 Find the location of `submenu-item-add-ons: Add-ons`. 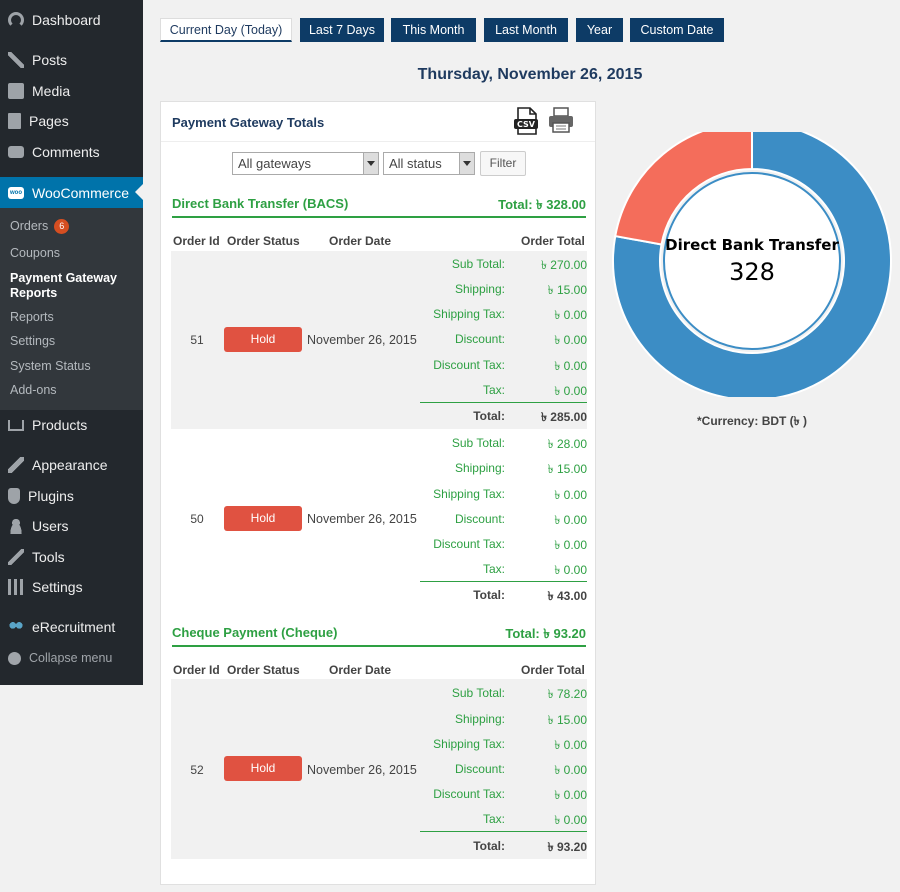

submenu-item-add-ons: Add-ons is located at coordinates (33, 390).